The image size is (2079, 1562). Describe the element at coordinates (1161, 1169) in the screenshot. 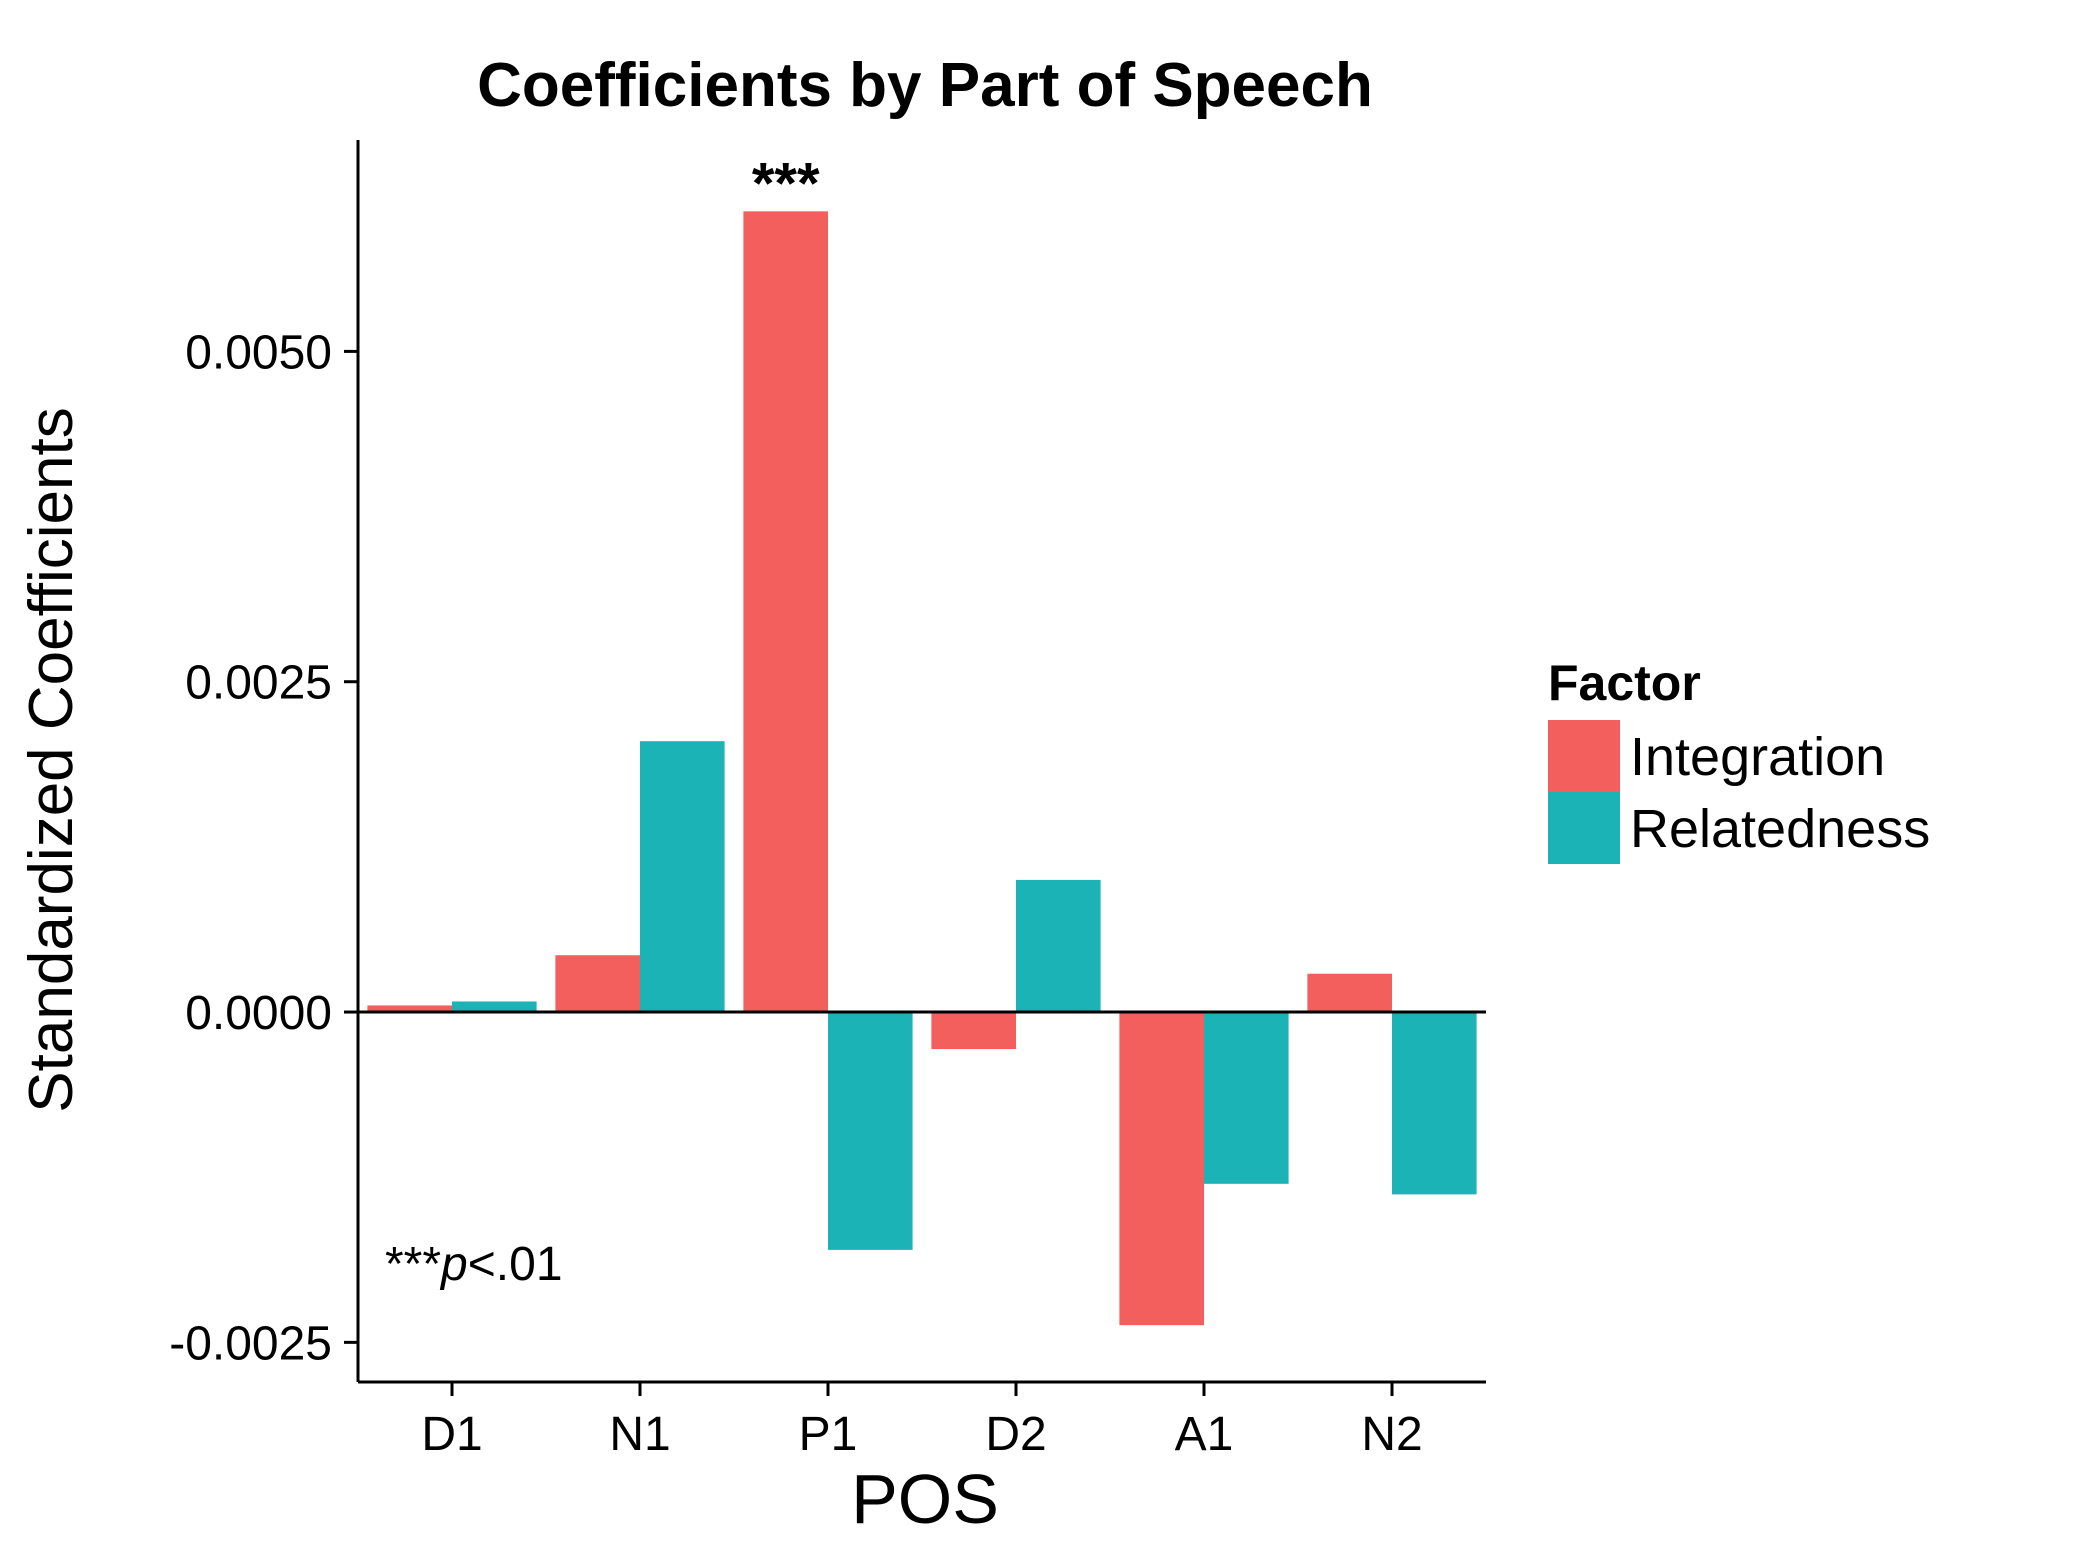

I see `bar-integration-a1` at that location.